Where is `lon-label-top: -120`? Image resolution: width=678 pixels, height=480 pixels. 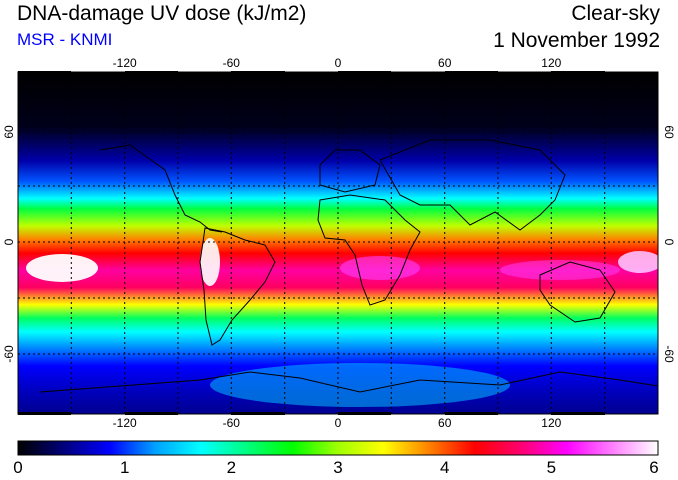 lon-label-top: -120 is located at coordinates (125, 63).